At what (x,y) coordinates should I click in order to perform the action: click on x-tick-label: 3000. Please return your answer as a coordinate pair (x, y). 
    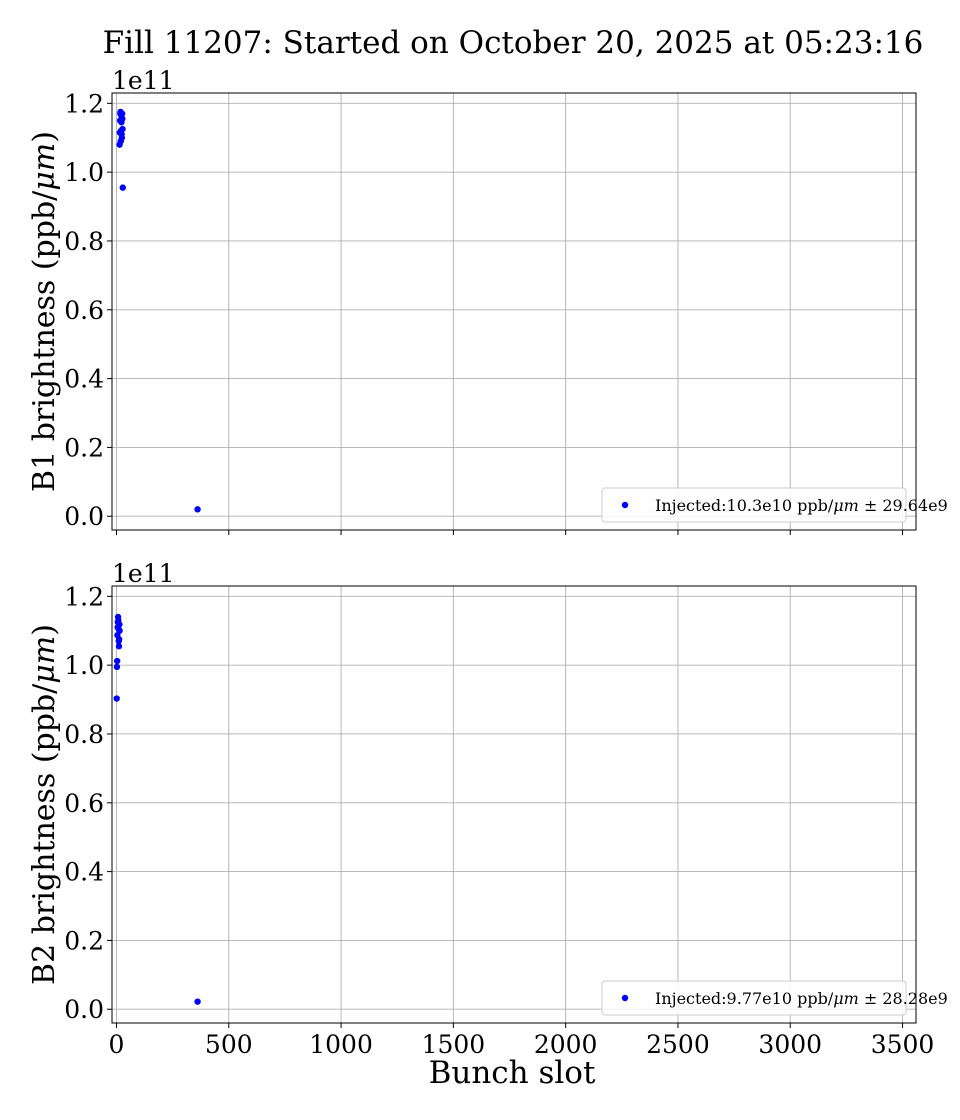
    Looking at the image, I should click on (790, 1044).